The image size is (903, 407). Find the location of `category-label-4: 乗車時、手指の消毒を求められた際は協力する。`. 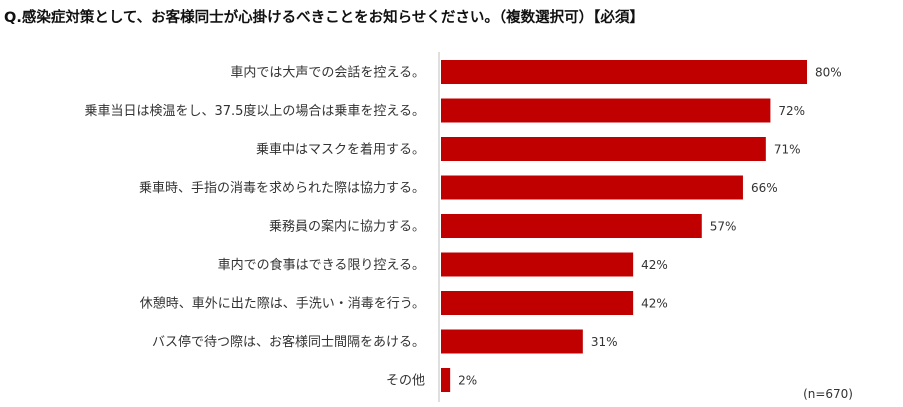

category-label-4: 乗車時、手指の消毒を求められた際は協力する。 is located at coordinates (282, 188).